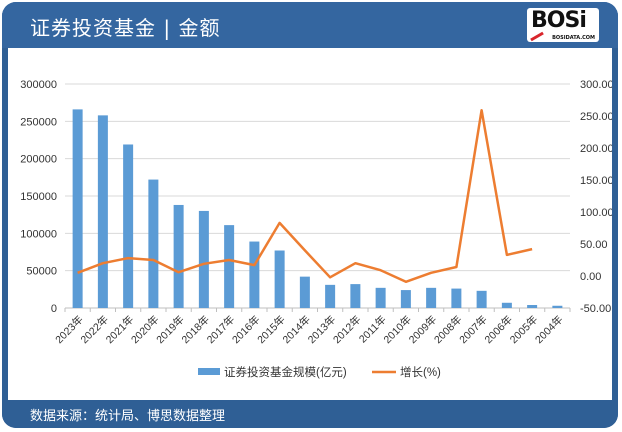  I want to click on y-left-tick-label: 0, so click(54, 309).